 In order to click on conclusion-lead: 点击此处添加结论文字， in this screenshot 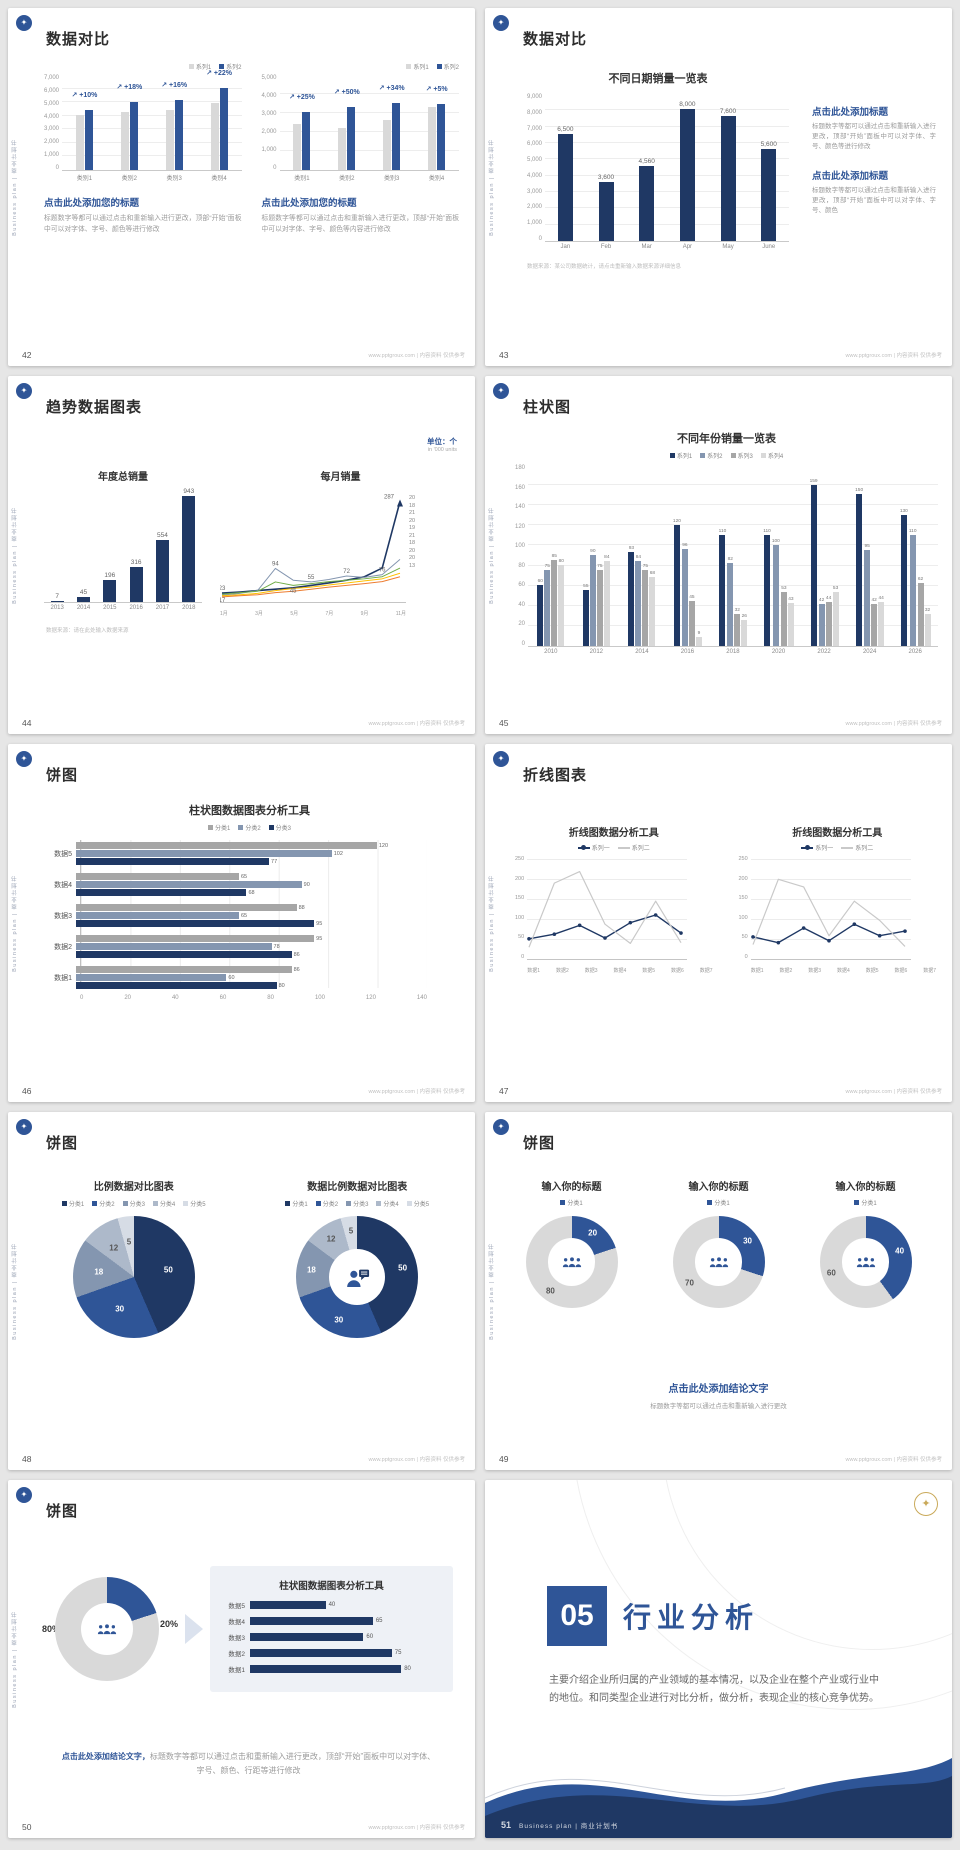, I will do `click(105, 1756)`.